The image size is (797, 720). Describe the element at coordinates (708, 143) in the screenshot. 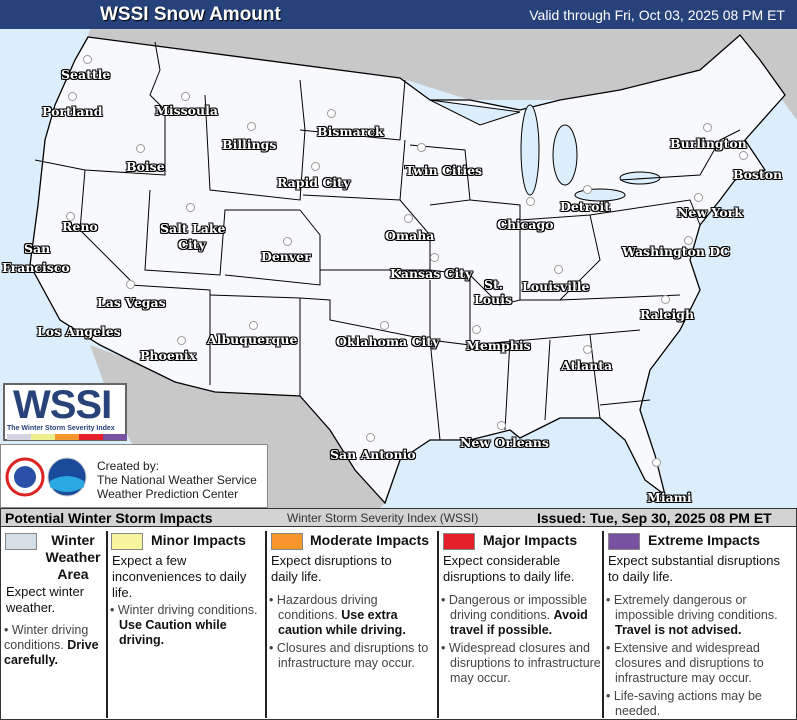

I see `city-label: Burlington` at that location.